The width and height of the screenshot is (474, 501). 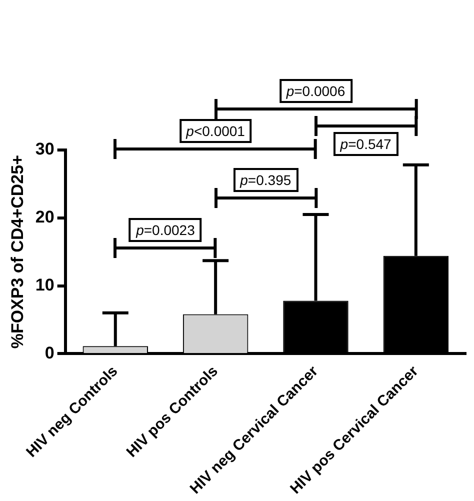 What do you see at coordinates (215, 131) in the screenshot?
I see `text: p<0.0001` at bounding box center [215, 131].